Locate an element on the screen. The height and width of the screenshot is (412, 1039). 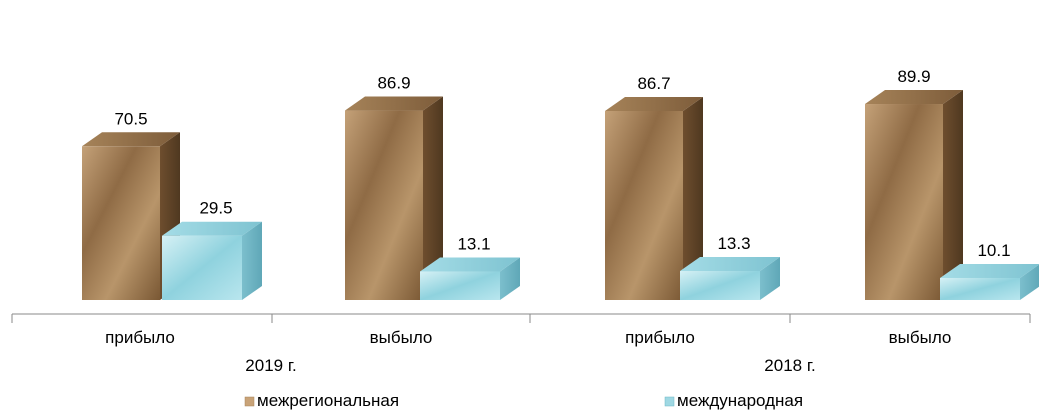
data-label: 10.1 is located at coordinates (993, 250).